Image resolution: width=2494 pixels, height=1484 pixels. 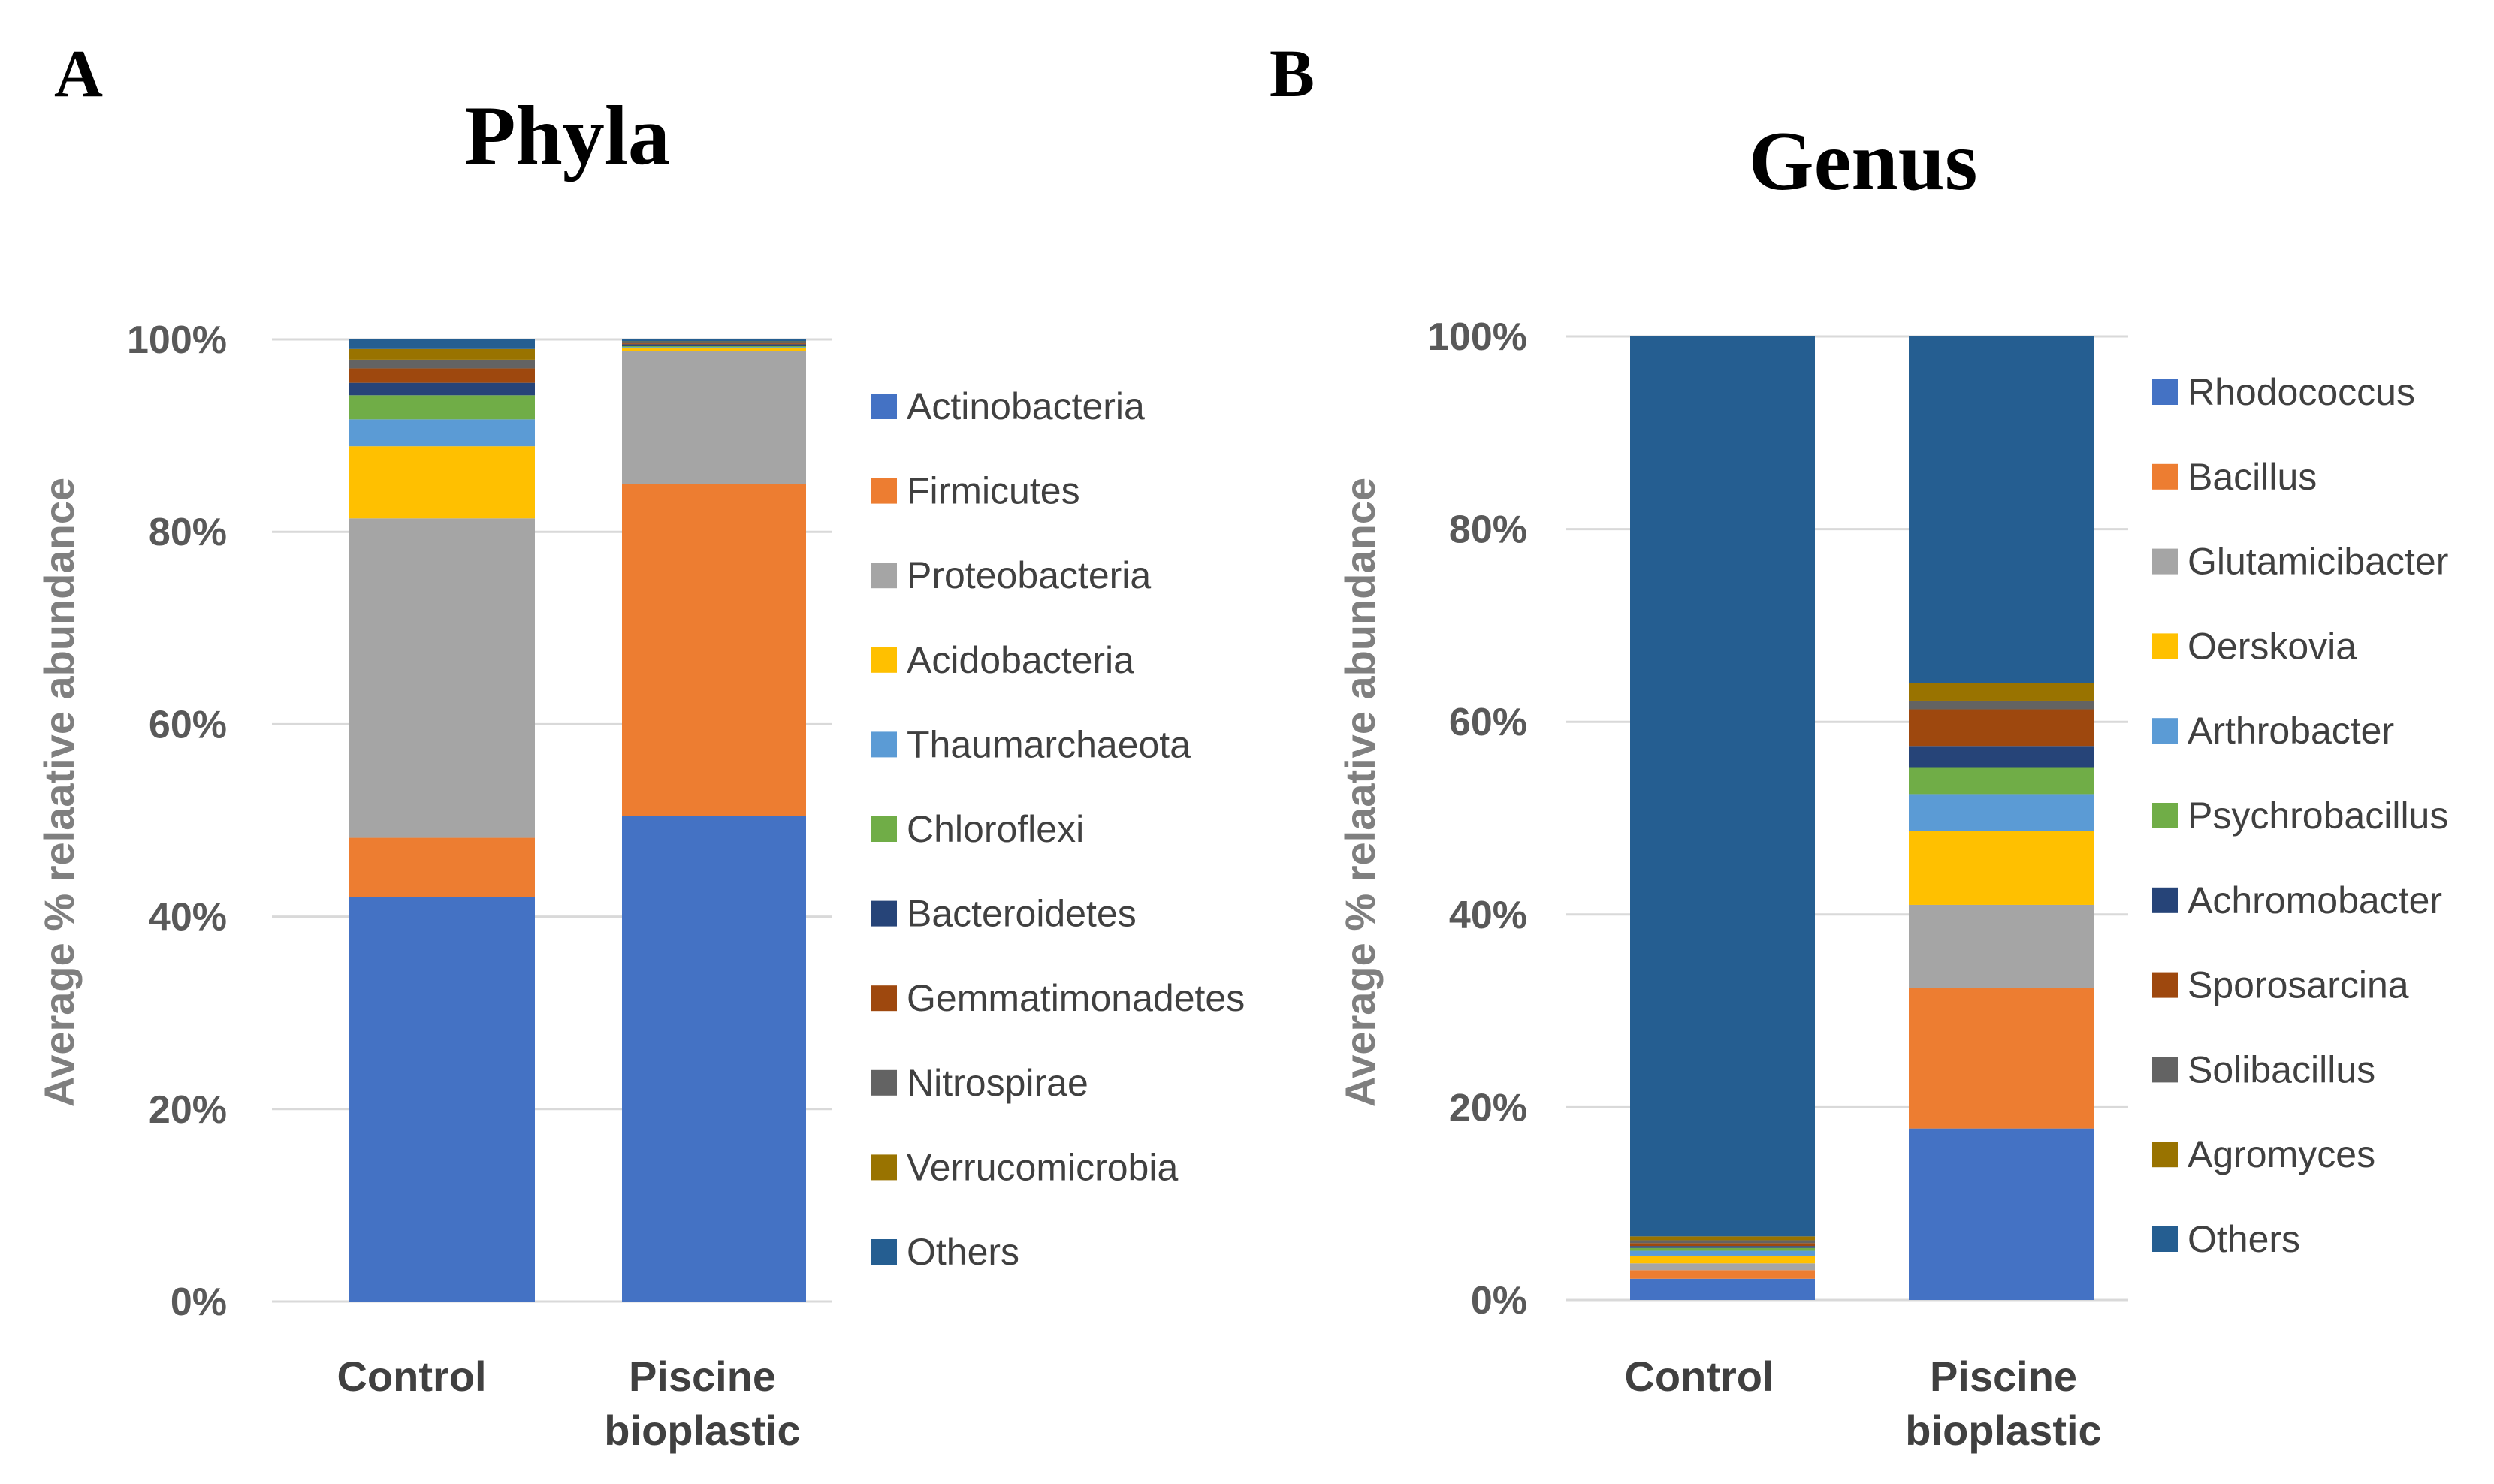 What do you see at coordinates (2252, 477) in the screenshot?
I see `legend-label: Bacillus` at bounding box center [2252, 477].